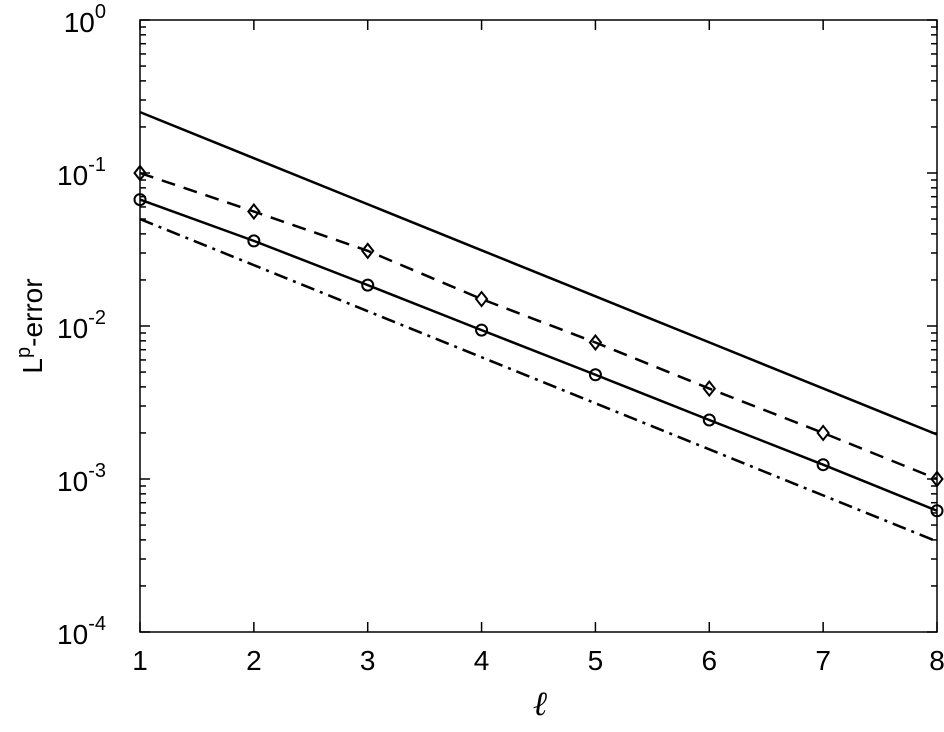  What do you see at coordinates (540, 704) in the screenshot?
I see `x-axis-label: ℓ` at bounding box center [540, 704].